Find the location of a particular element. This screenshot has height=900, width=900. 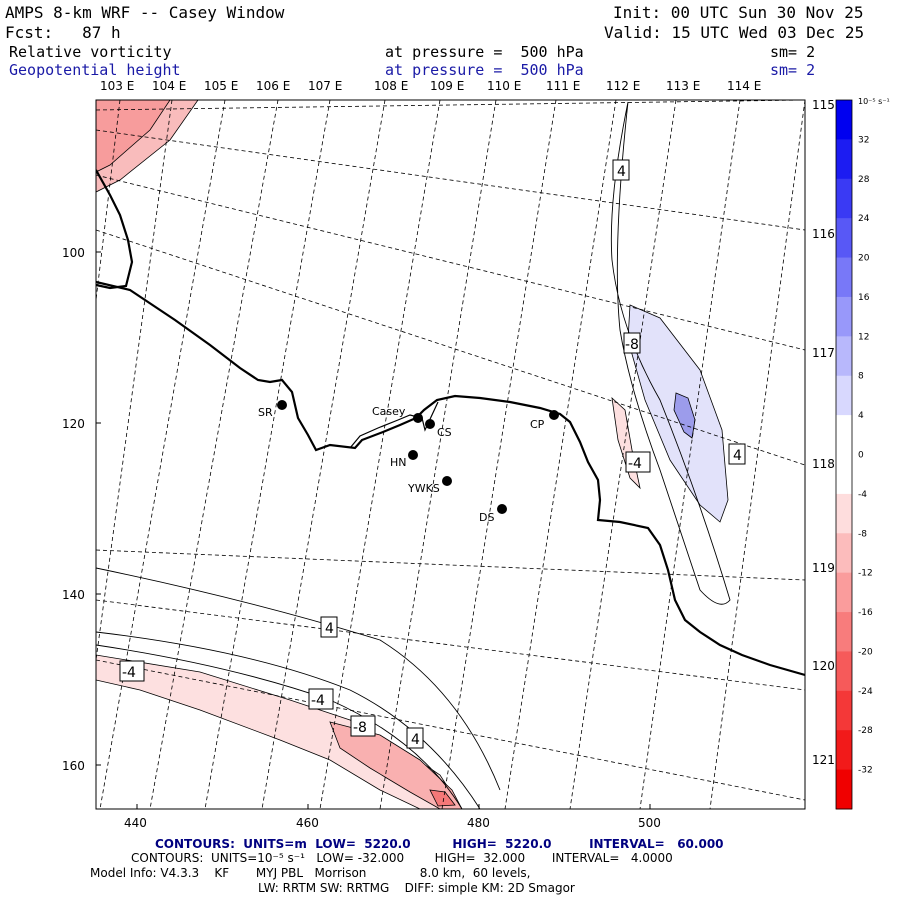

plot-title: AMPS 8-km WRF -- Casey Window is located at coordinates (145, 12).